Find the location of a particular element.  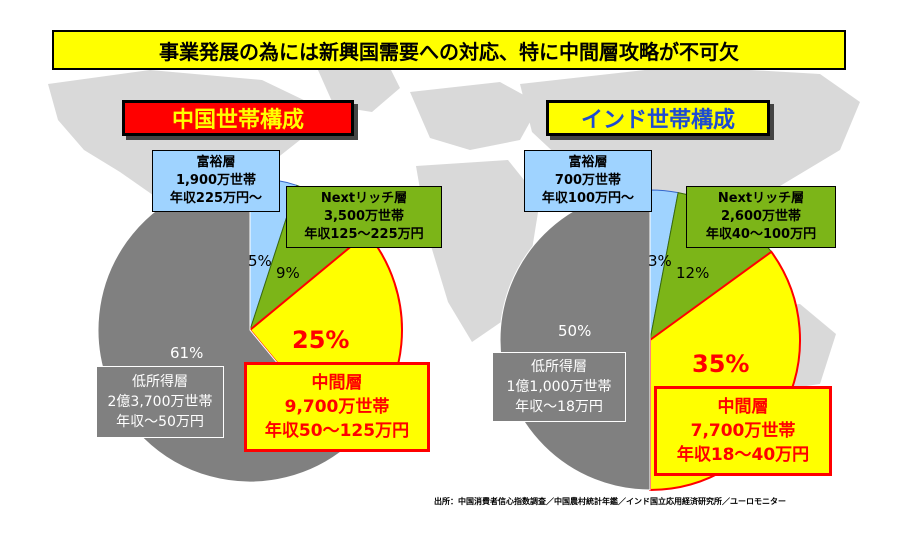

china-rich-households: 1,900万世帯 is located at coordinates (216, 180).